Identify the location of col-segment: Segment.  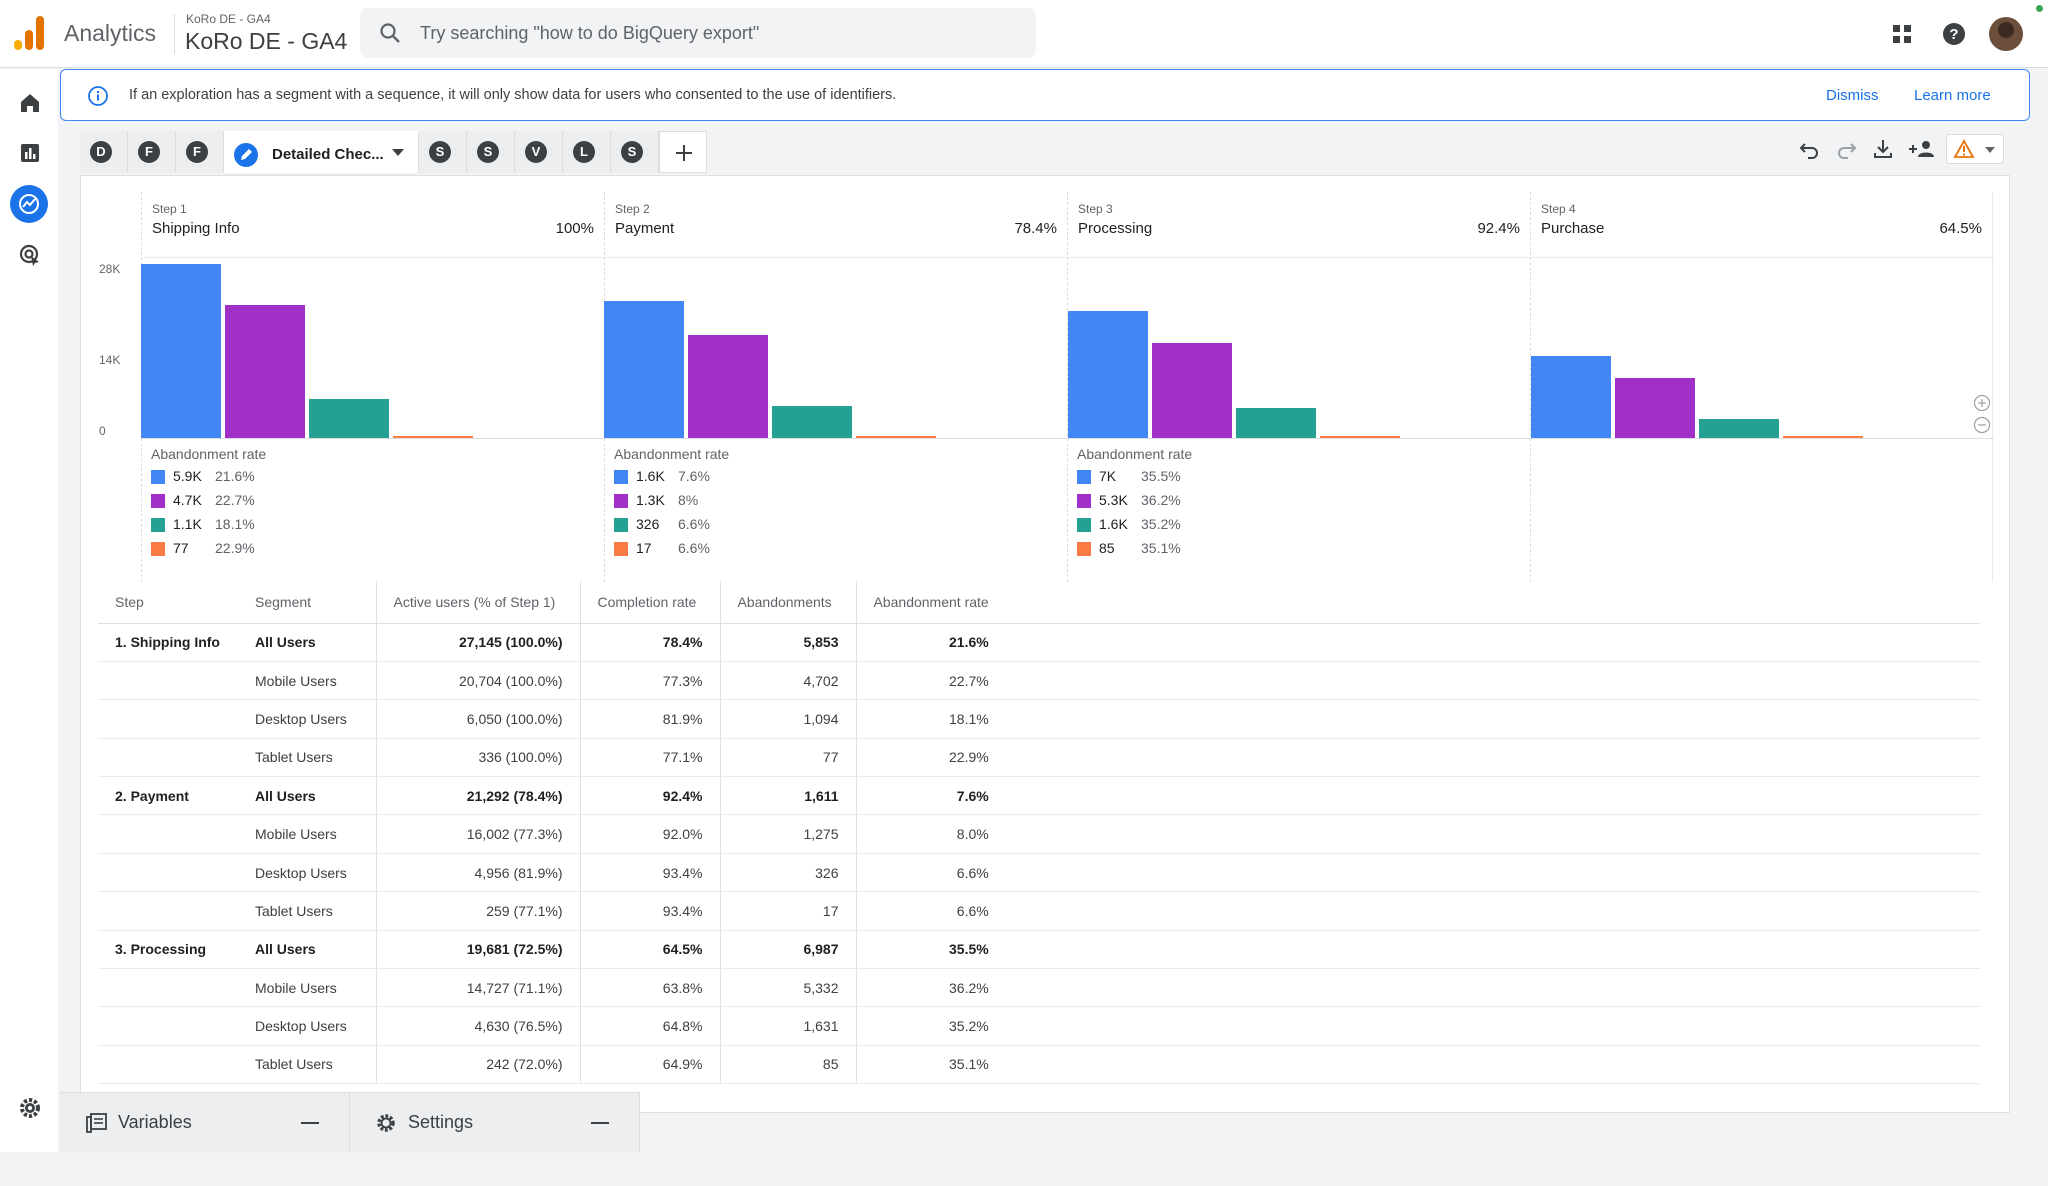
(307, 602).